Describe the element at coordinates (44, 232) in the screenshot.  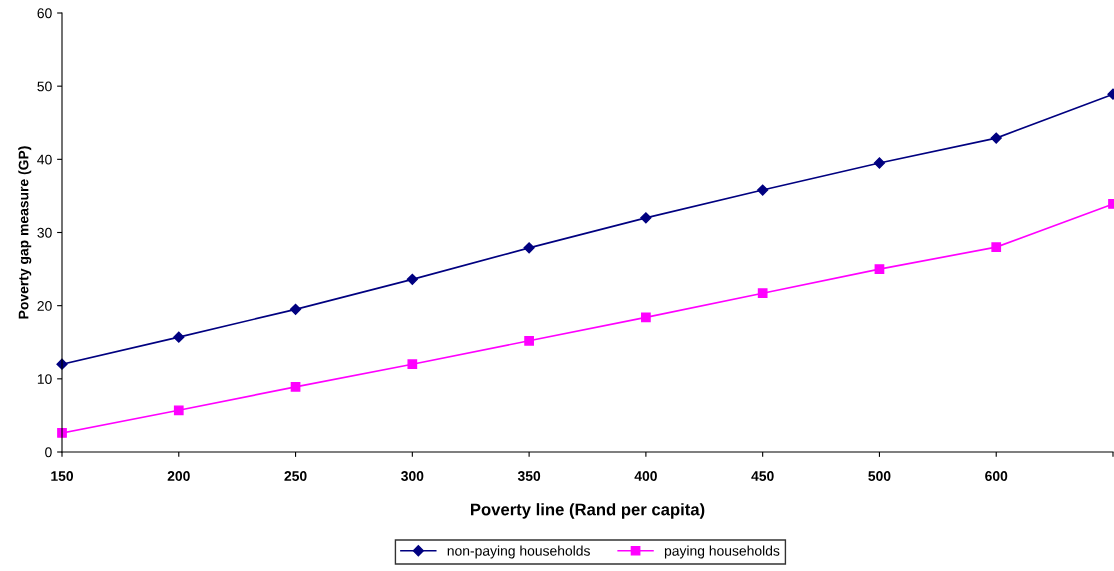
I see `y-tick-label: 30` at that location.